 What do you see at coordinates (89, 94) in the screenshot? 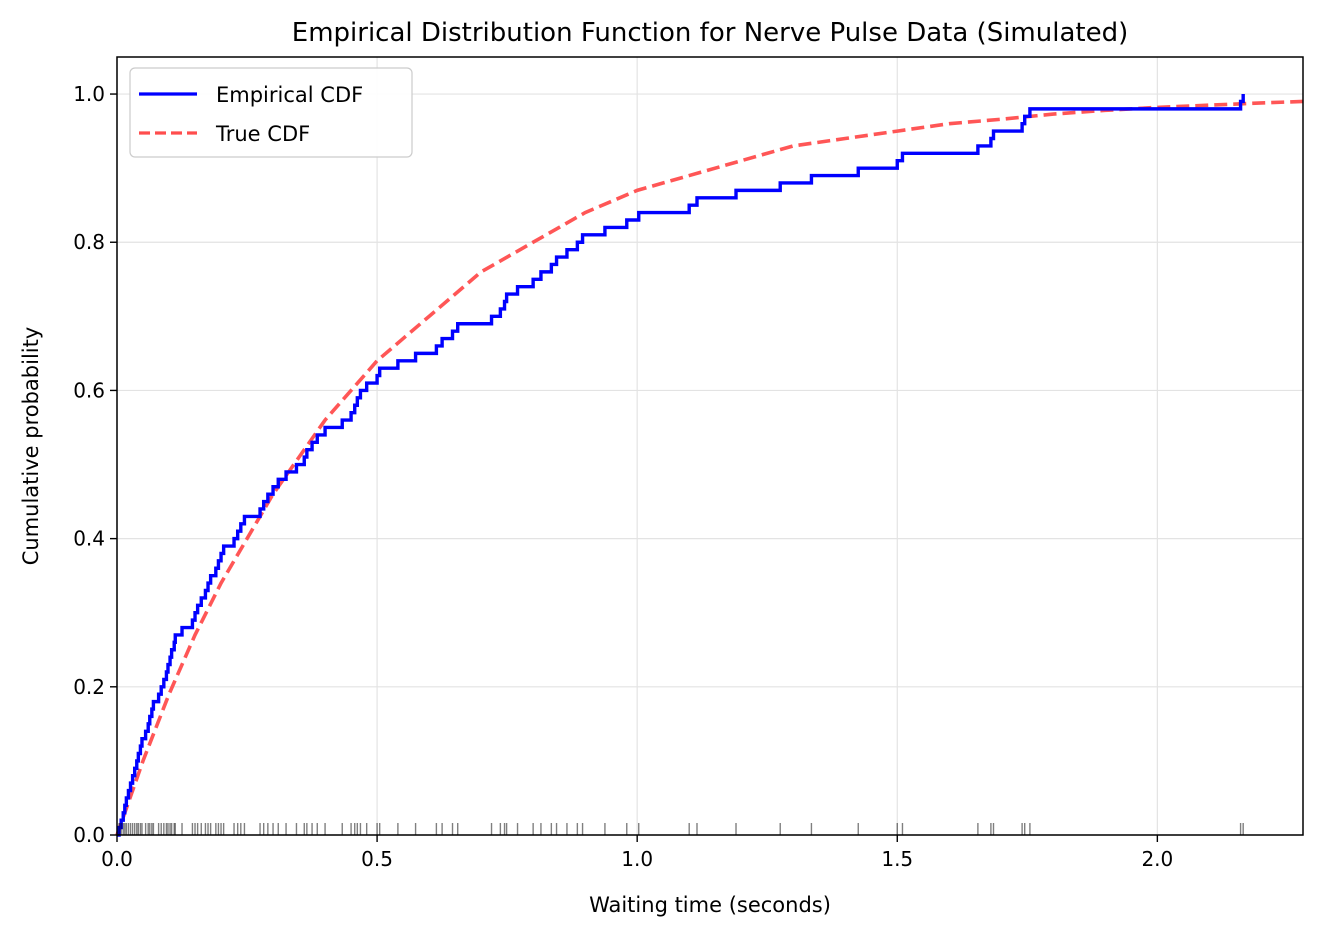
I see `y-tick-label-5: 1.0` at bounding box center [89, 94].